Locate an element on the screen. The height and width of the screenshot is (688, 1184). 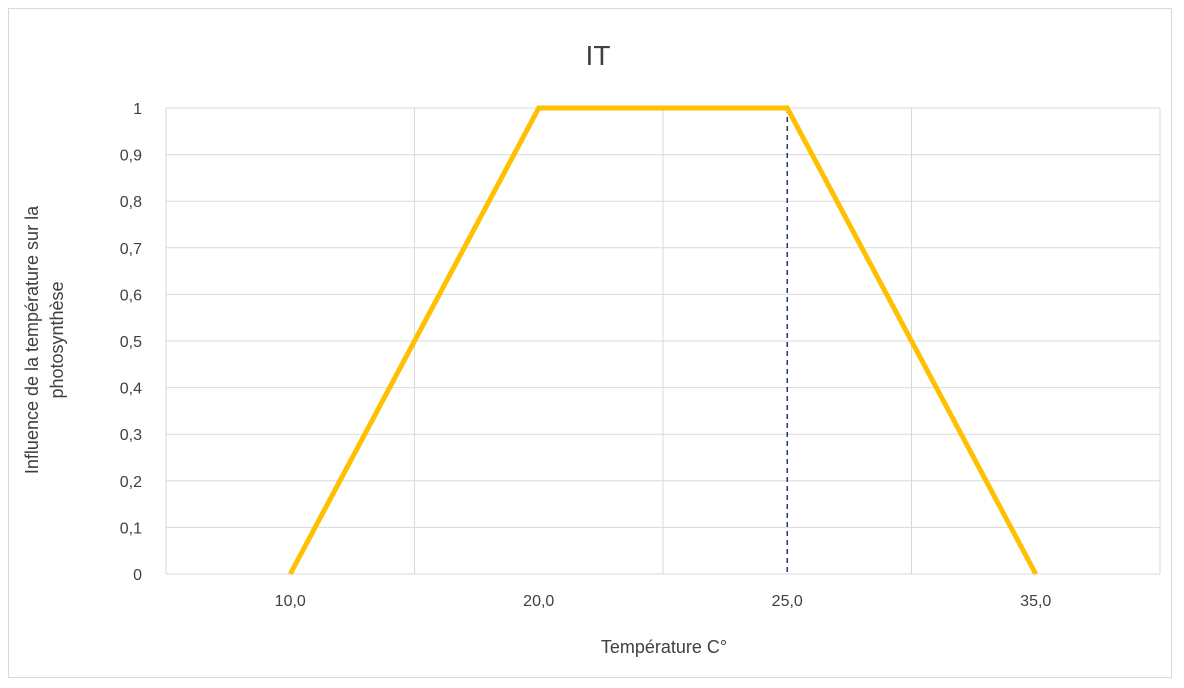
y-tick-label: 0,7 is located at coordinates (131, 249).